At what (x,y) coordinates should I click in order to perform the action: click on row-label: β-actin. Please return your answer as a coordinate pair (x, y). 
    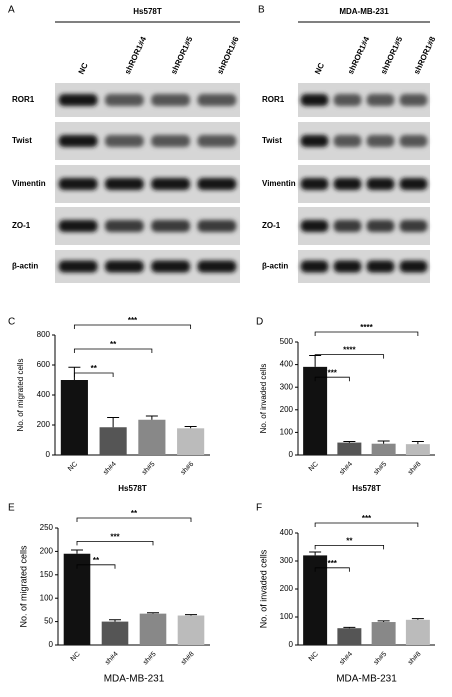
    Looking at the image, I should click on (275, 266).